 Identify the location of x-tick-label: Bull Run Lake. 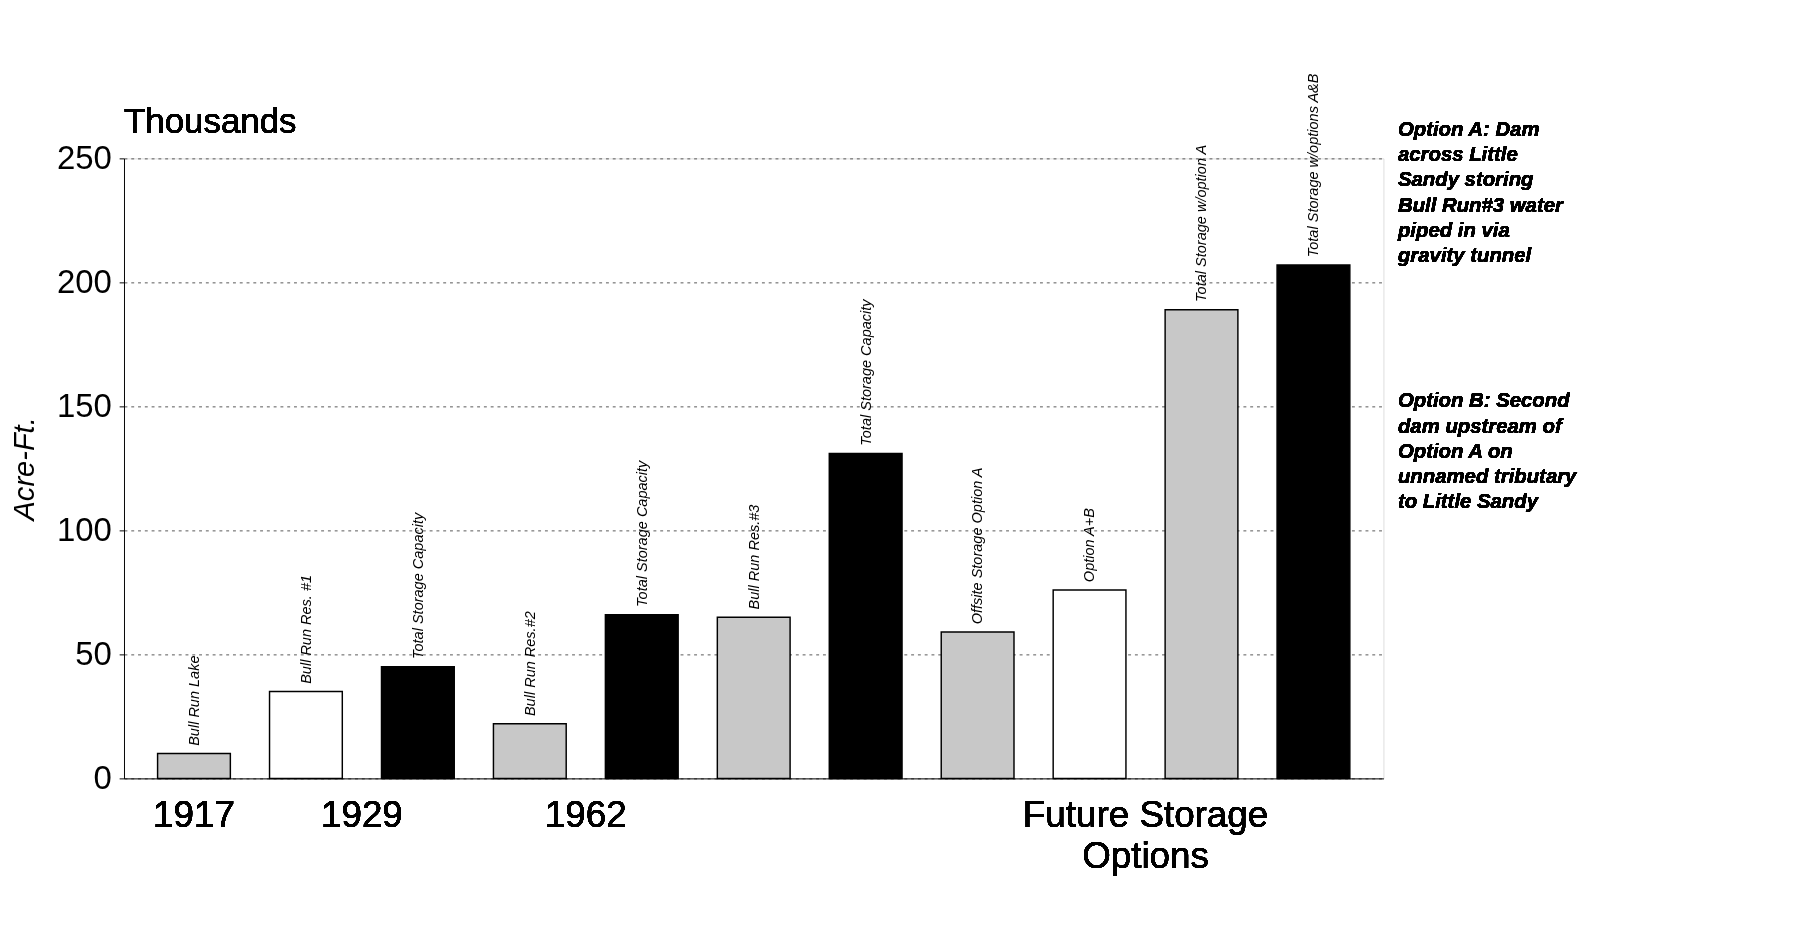
(193, 700).